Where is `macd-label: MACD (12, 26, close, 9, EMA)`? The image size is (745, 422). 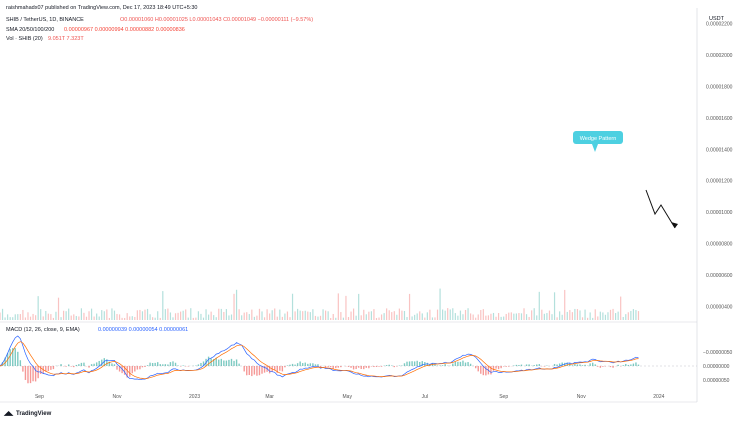
macd-label: MACD (12, 26, close, 9, EMA) is located at coordinates (43, 330).